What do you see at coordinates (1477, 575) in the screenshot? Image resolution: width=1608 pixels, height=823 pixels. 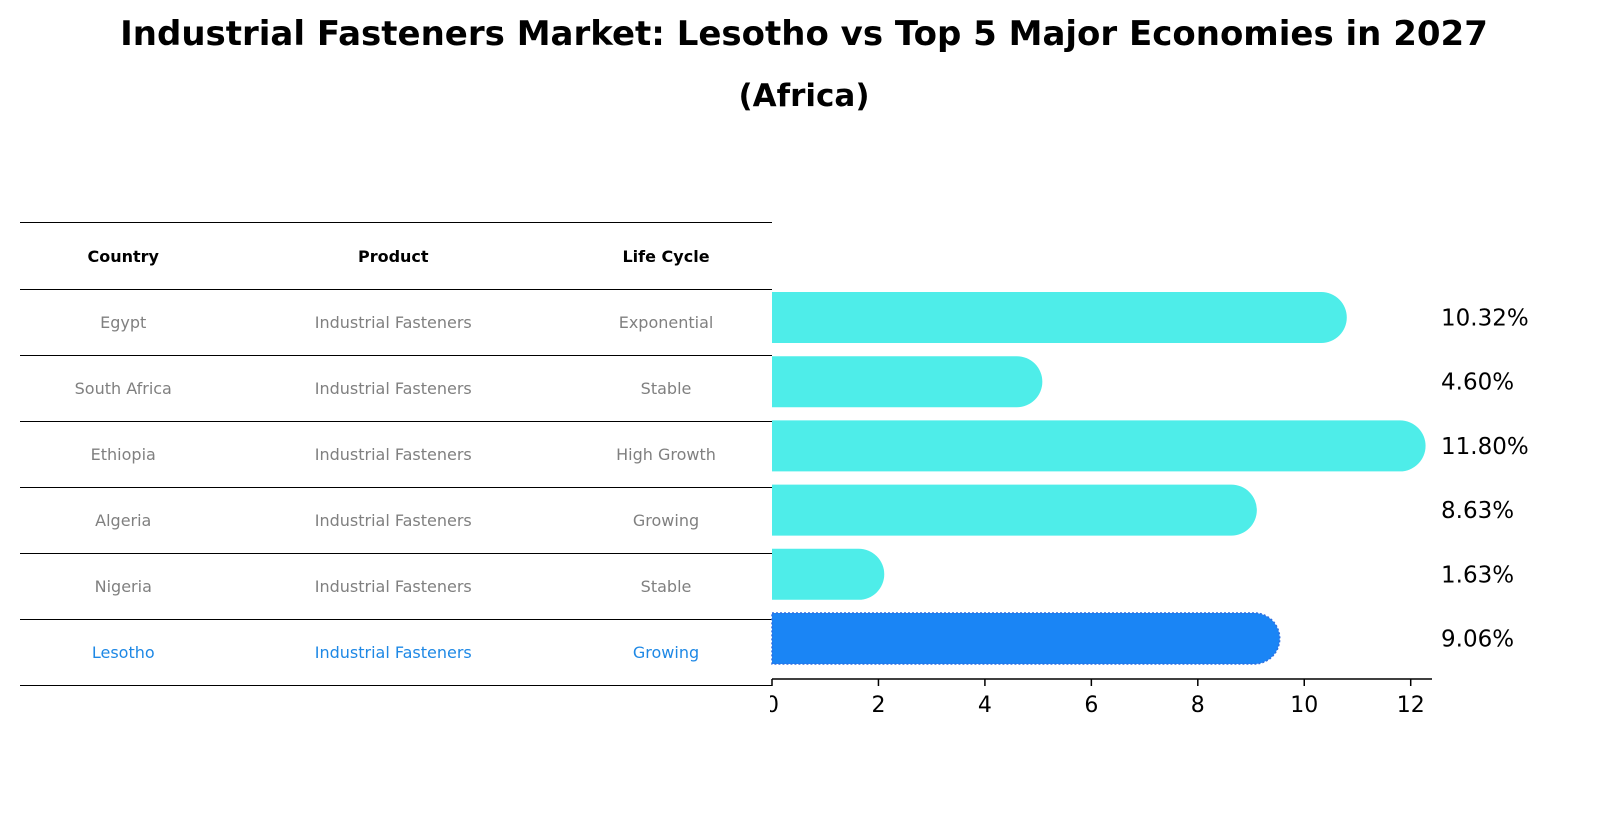 I see `bar-value-label: 1.63%` at bounding box center [1477, 575].